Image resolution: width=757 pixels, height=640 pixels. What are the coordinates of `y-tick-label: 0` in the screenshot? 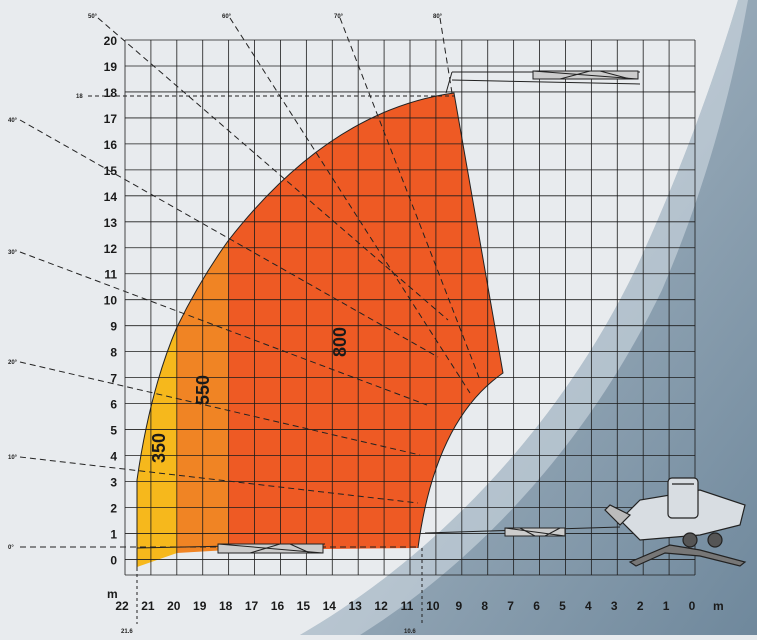 It's located at (113, 560).